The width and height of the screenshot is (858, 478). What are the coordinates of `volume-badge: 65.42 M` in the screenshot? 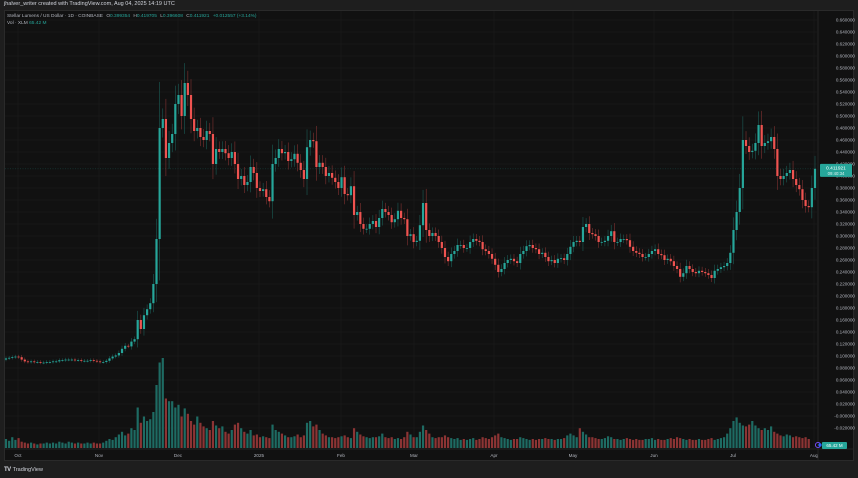 It's located at (834, 445).